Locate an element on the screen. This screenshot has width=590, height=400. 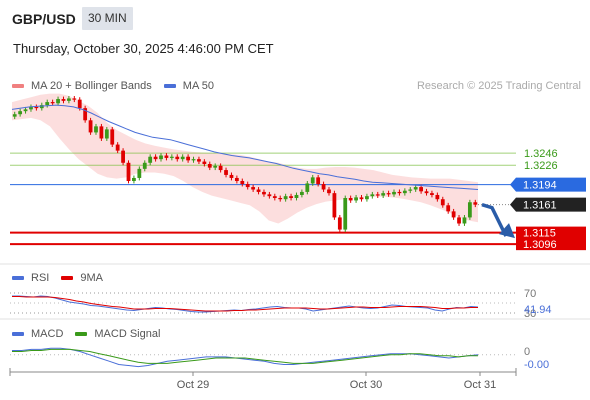
legend-item-rsi: RSI is located at coordinates (30, 278).